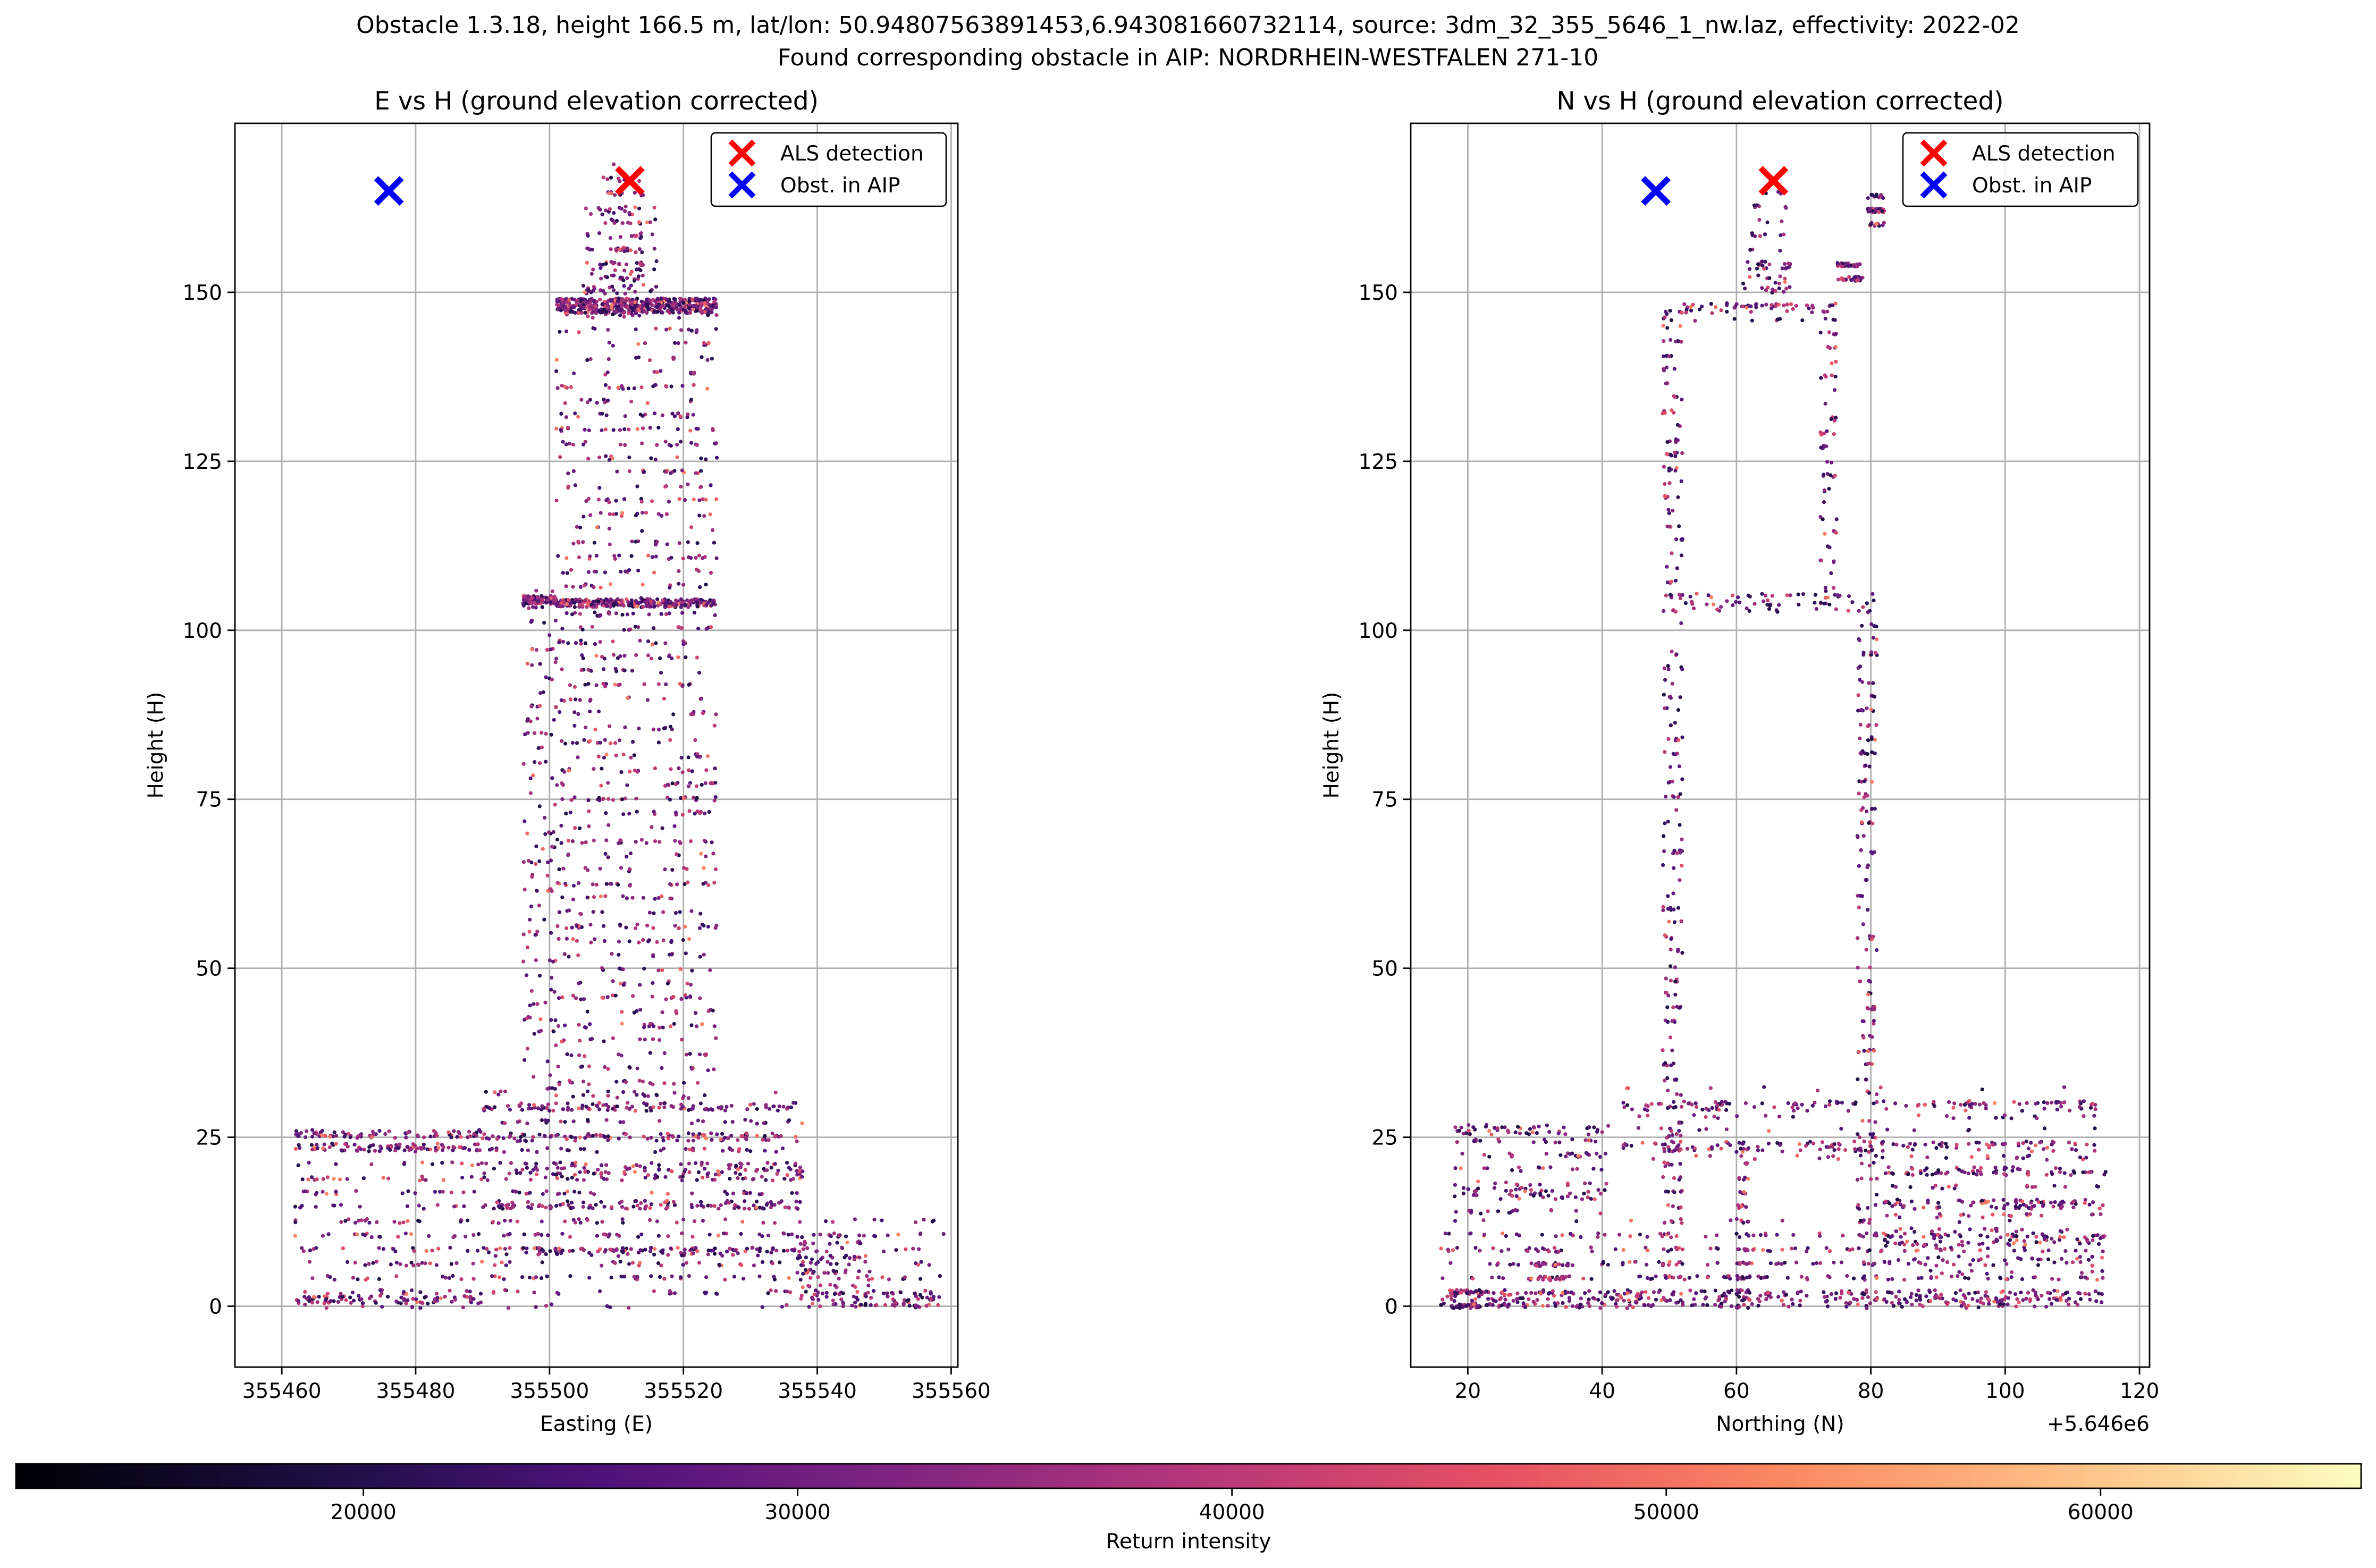 The height and width of the screenshot is (1568, 2376). What do you see at coordinates (814, 185) in the screenshot?
I see `legend-entry: Obst. in AIP` at bounding box center [814, 185].